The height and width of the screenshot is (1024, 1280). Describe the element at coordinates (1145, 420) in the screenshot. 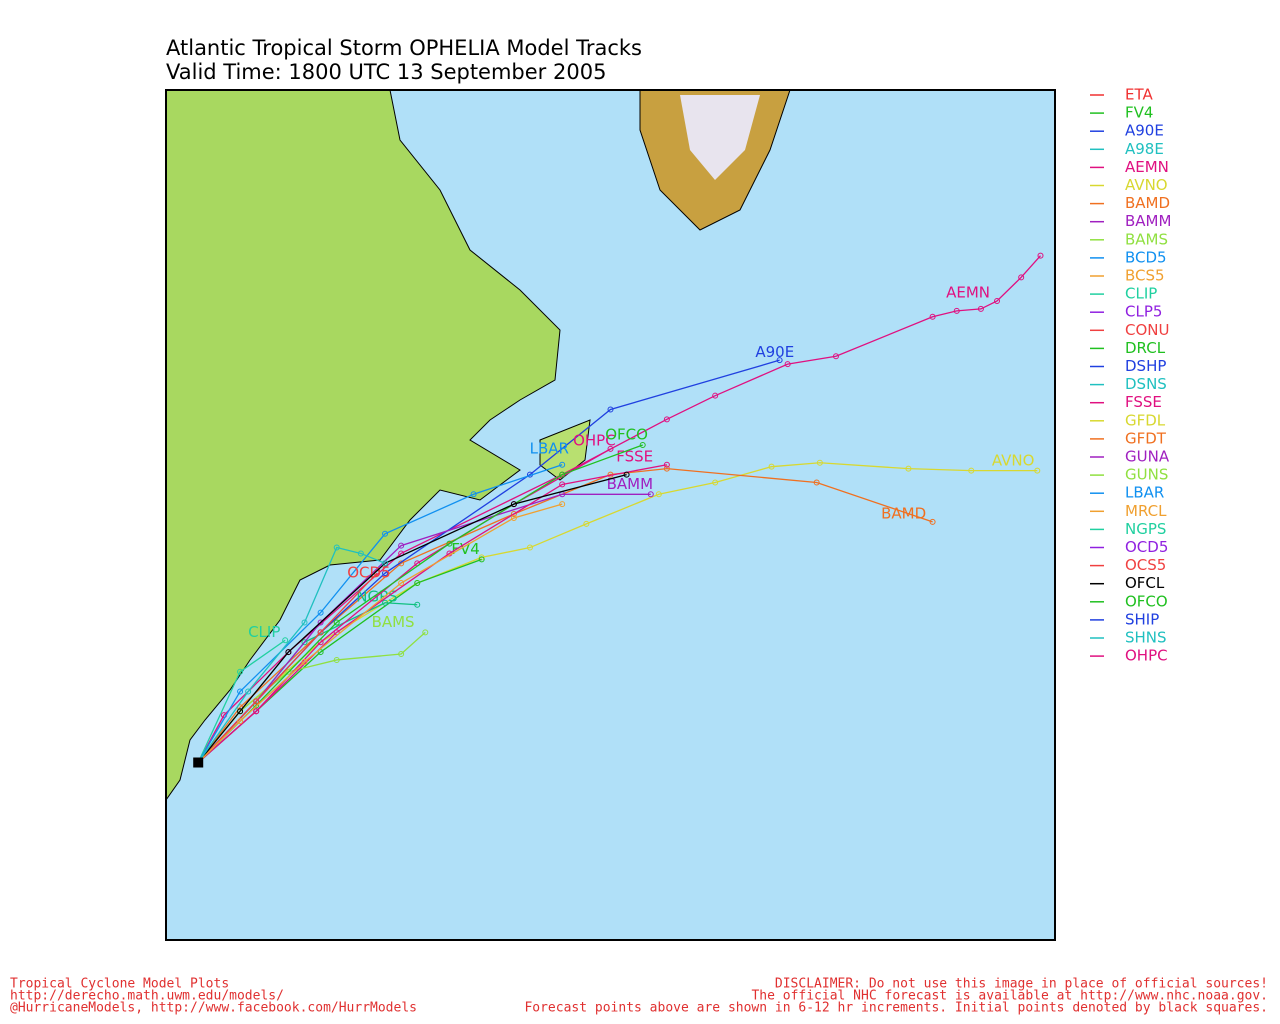

I see `legend-entry: GFDL` at that location.